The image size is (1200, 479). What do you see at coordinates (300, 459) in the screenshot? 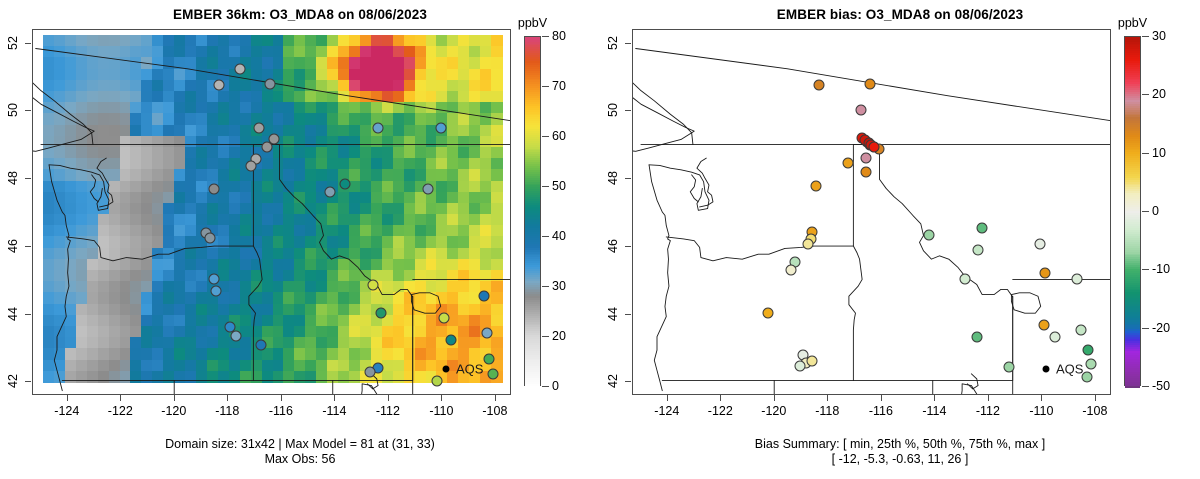
I see `caption-model-line2: Max Obs: 56` at bounding box center [300, 459].